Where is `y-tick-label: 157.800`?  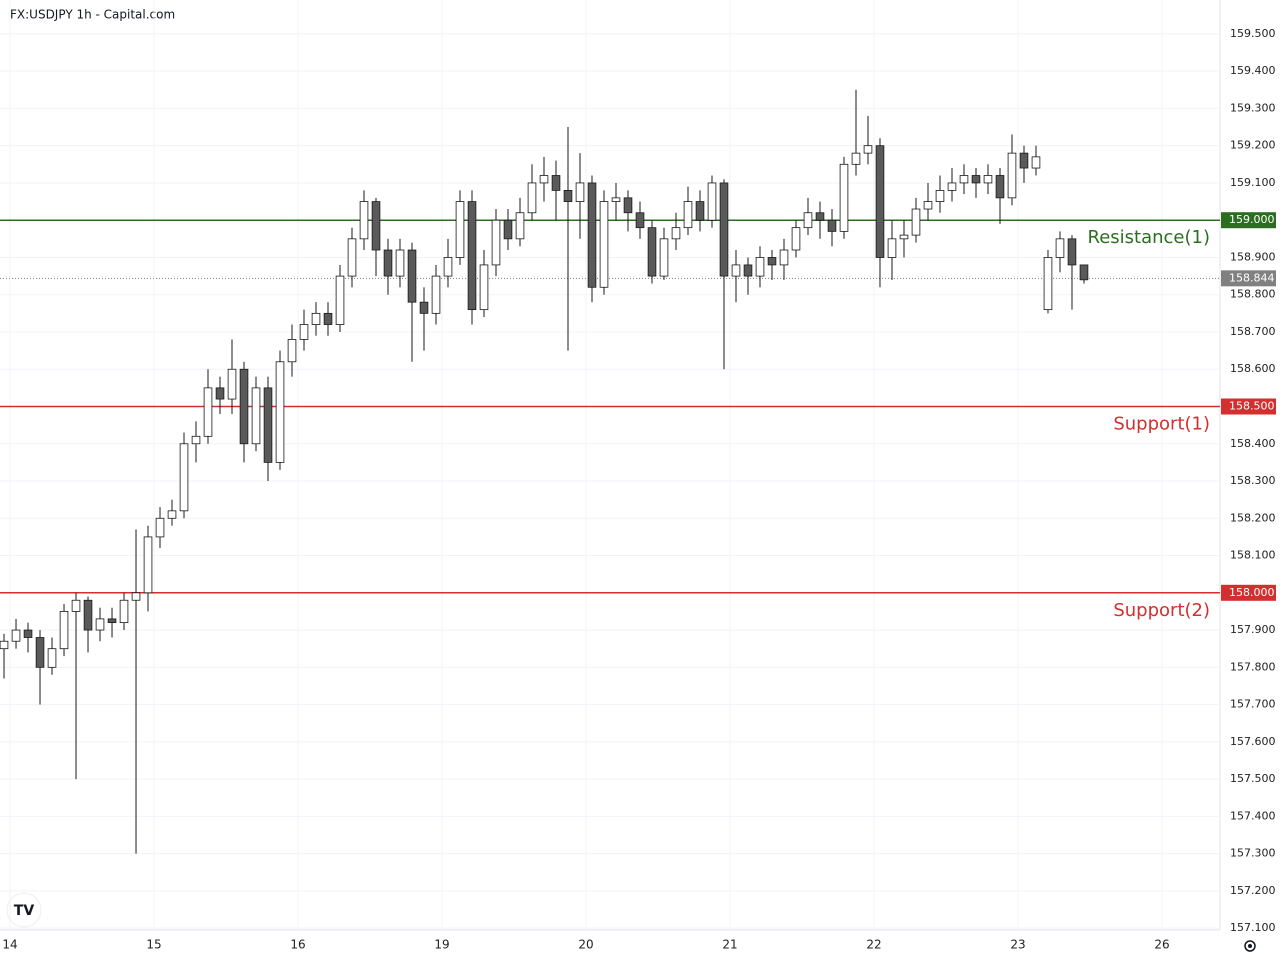
y-tick-label: 157.800 is located at coordinates (1253, 666).